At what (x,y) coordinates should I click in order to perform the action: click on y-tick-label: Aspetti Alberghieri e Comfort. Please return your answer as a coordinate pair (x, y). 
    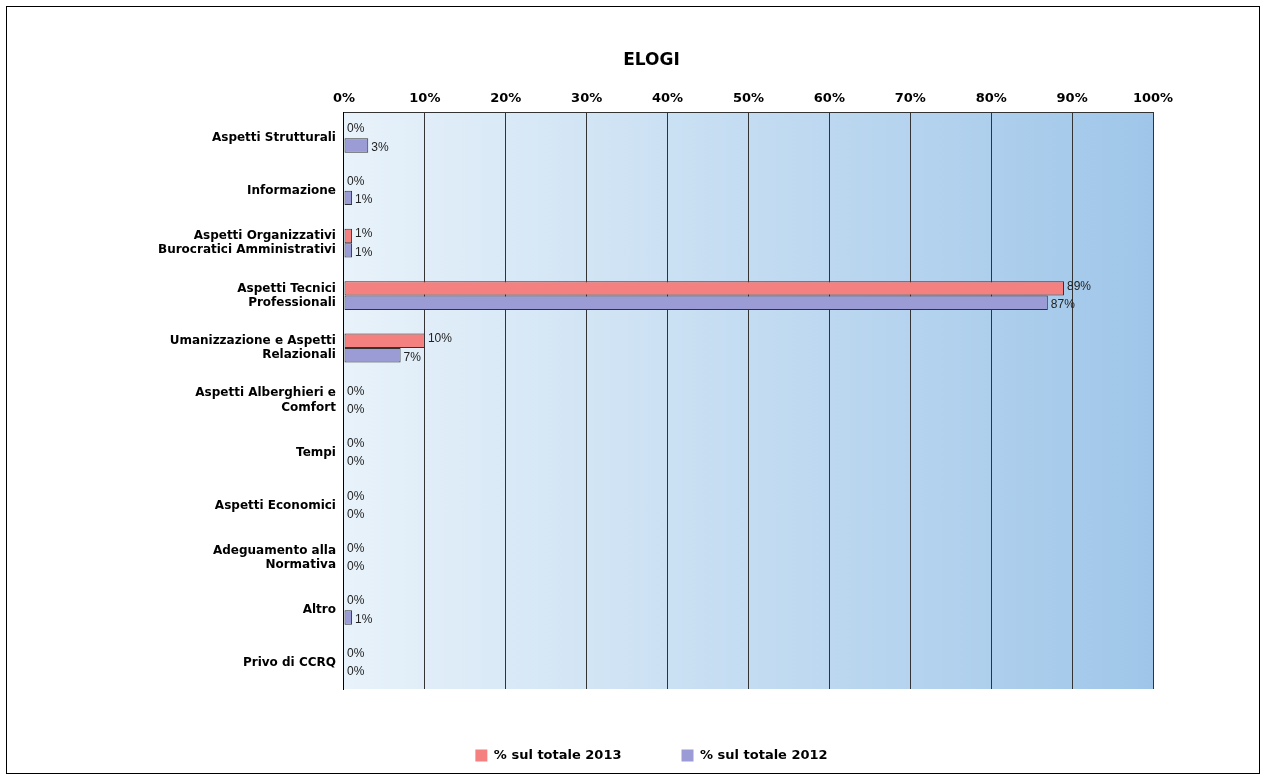
    Looking at the image, I should click on (266, 399).